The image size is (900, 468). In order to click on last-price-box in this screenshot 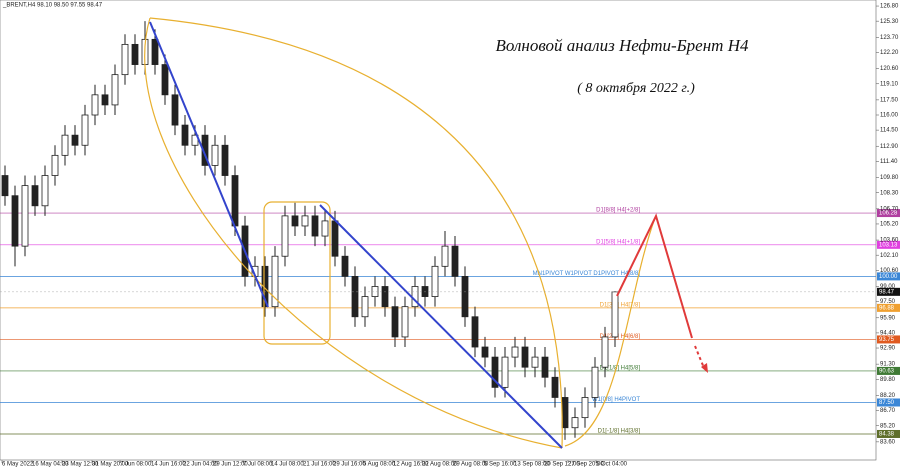, I will do `click(888, 291)`.